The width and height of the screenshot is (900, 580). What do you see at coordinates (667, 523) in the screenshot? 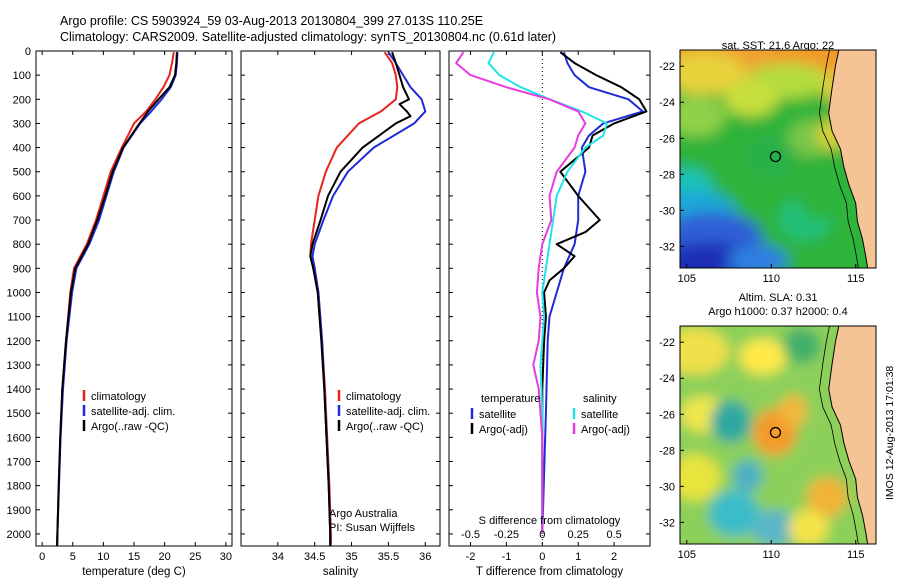
I see `map-ytick-label-sla_map--32: -32` at bounding box center [667, 523].